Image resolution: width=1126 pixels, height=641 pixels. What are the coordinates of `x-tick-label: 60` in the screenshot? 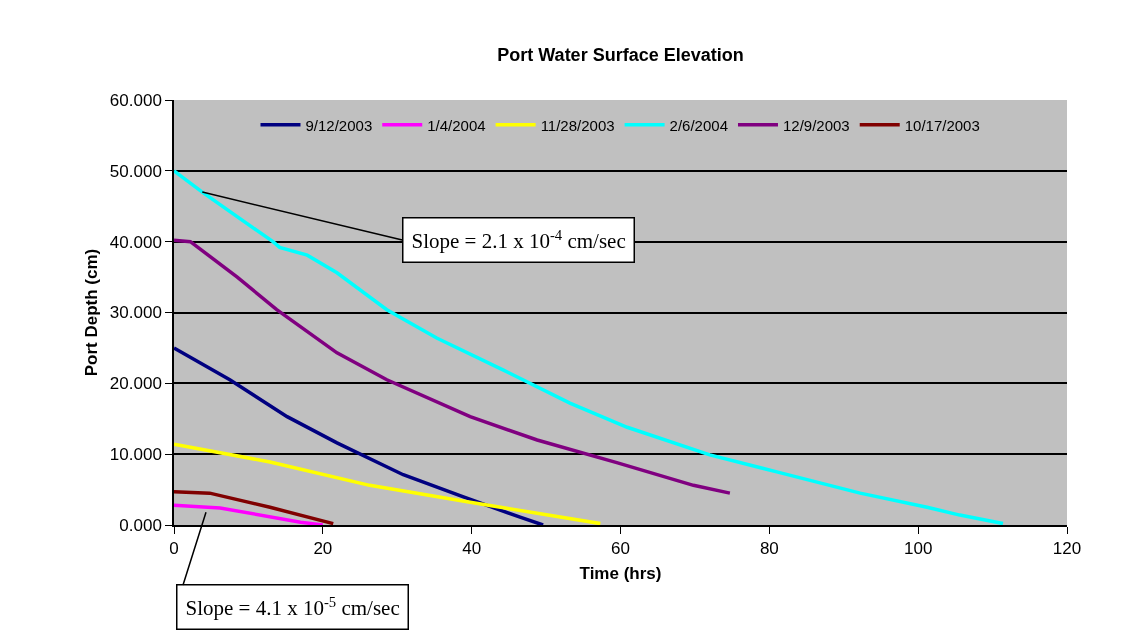 It's located at (620, 549).